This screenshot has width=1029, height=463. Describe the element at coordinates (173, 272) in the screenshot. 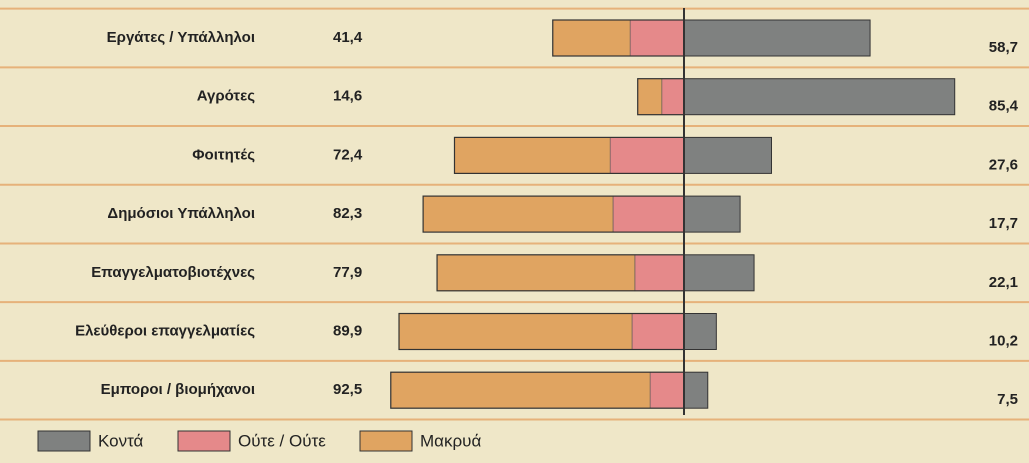

I see `category-label: Επαγγελματοβιοτέχνες` at that location.